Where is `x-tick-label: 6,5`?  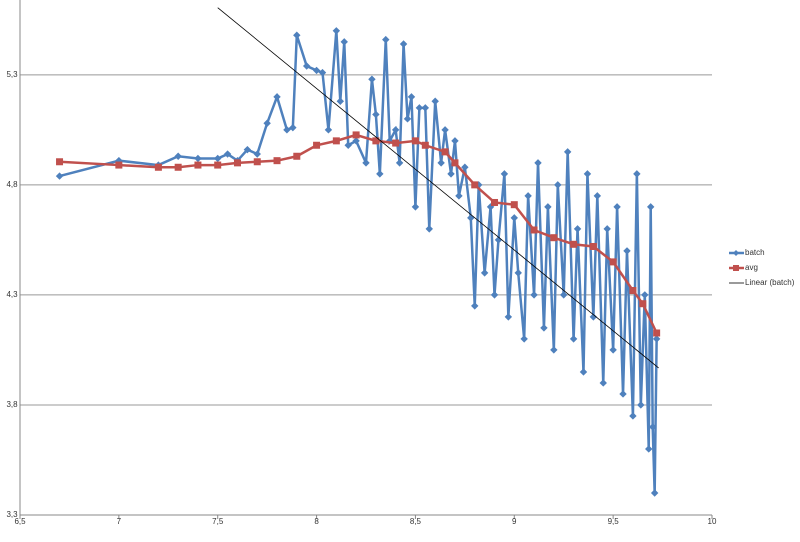
x-tick-label: 6,5 is located at coordinates (20, 521).